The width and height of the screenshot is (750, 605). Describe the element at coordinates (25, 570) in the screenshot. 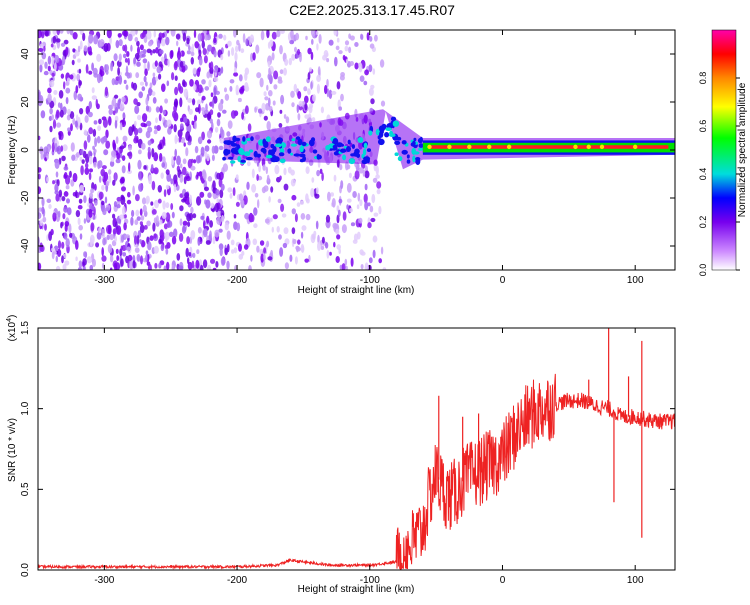

I see `snr-ytick-label: 0.0` at that location.